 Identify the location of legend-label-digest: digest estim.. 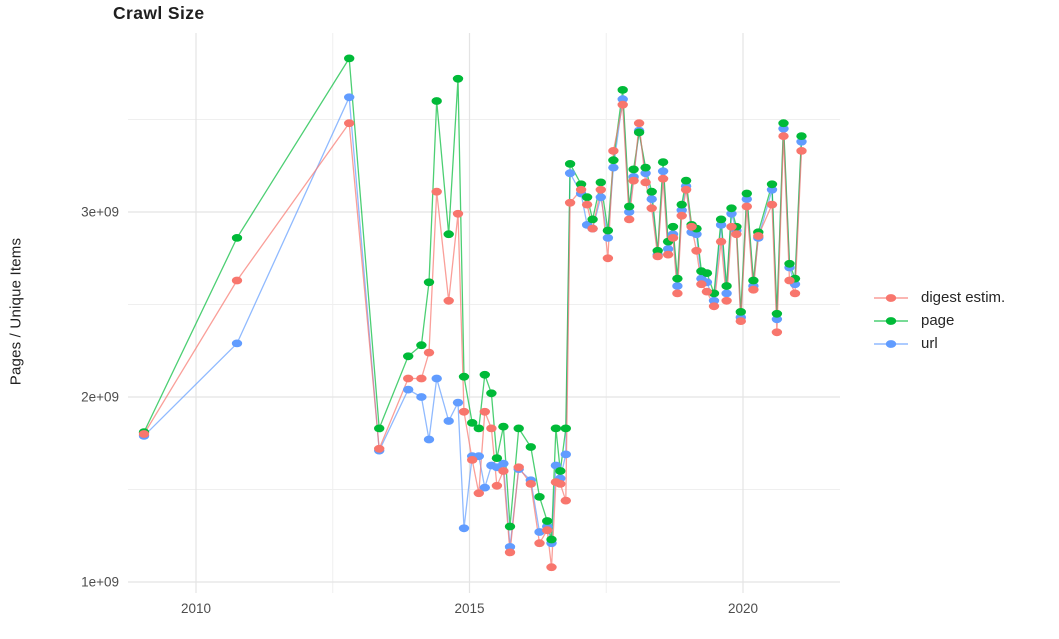
(963, 297).